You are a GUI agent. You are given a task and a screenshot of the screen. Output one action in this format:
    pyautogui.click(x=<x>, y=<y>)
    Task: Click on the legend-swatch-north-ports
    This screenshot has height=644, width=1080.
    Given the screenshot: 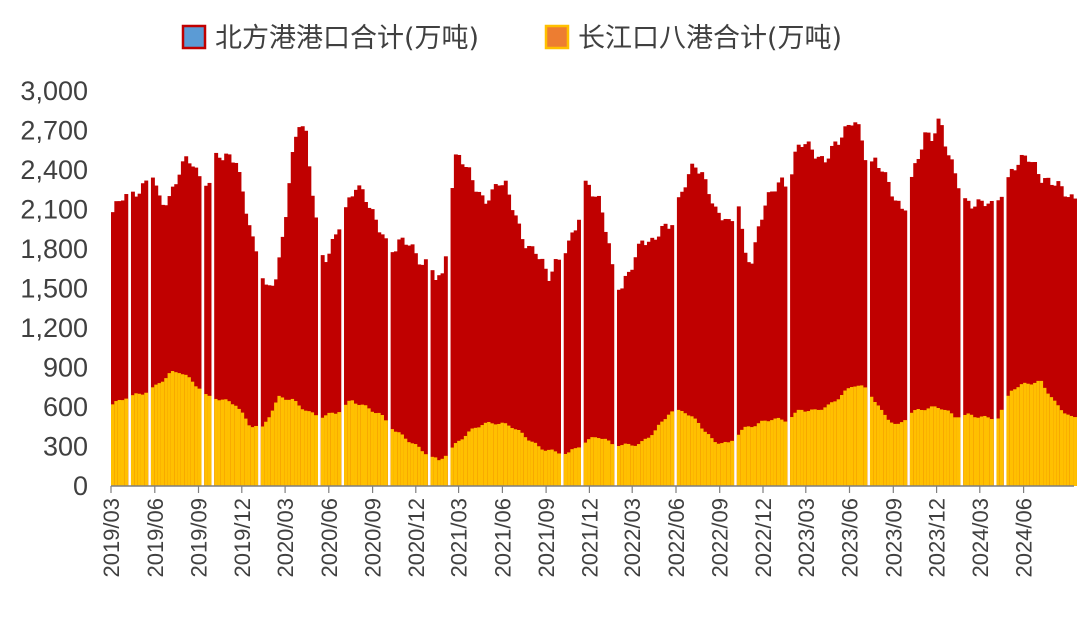 What is the action you would take?
    pyautogui.click(x=194, y=37)
    